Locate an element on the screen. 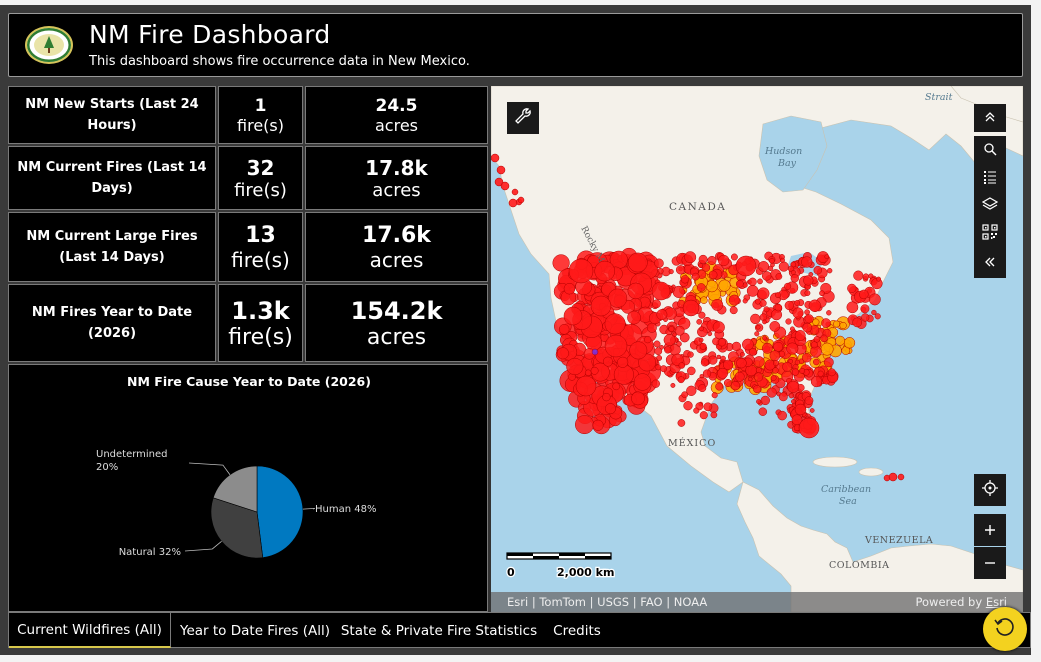  refresh-button is located at coordinates (1005, 629).